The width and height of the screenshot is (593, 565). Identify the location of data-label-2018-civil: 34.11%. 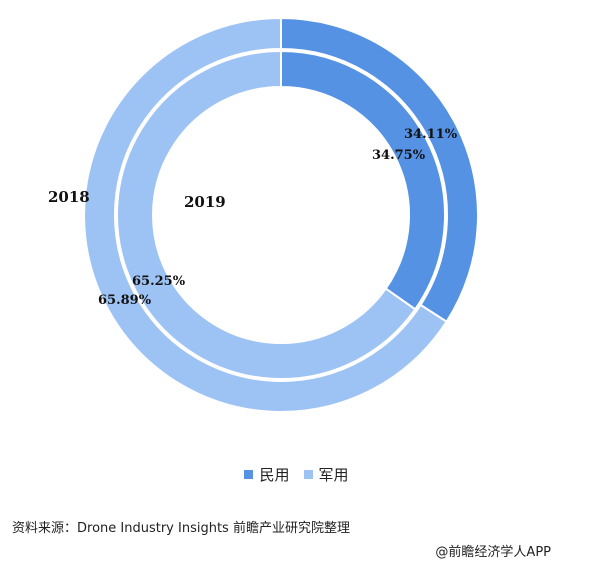
(431, 134).